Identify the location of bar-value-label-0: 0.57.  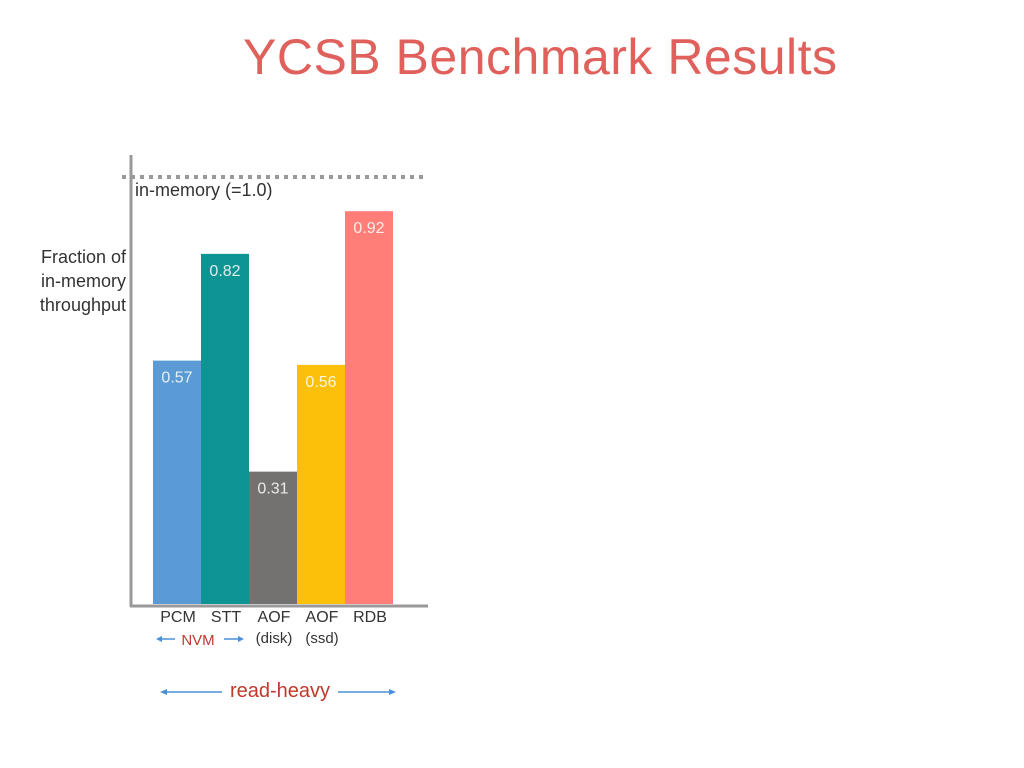
(176, 378).